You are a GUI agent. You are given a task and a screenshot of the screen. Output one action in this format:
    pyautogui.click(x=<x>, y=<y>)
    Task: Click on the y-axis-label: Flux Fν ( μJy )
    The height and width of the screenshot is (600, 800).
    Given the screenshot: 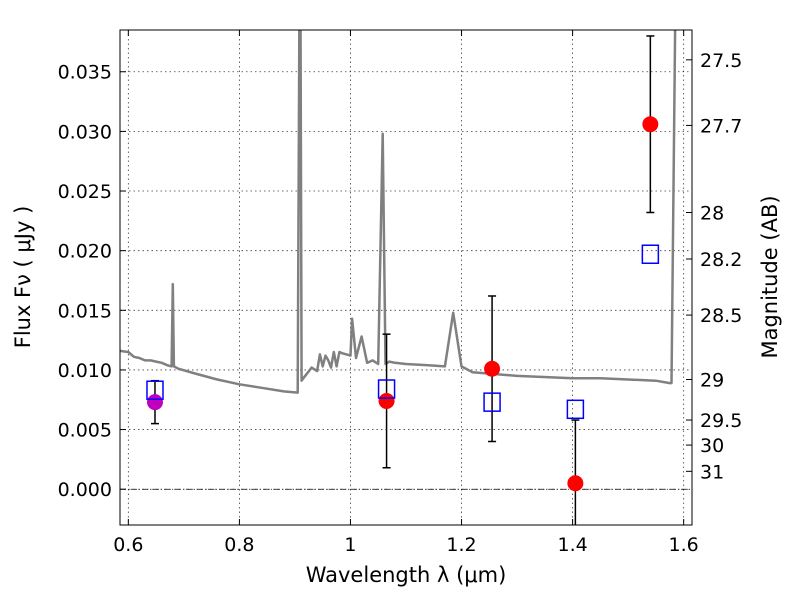 What is the action you would take?
    pyautogui.click(x=23, y=277)
    